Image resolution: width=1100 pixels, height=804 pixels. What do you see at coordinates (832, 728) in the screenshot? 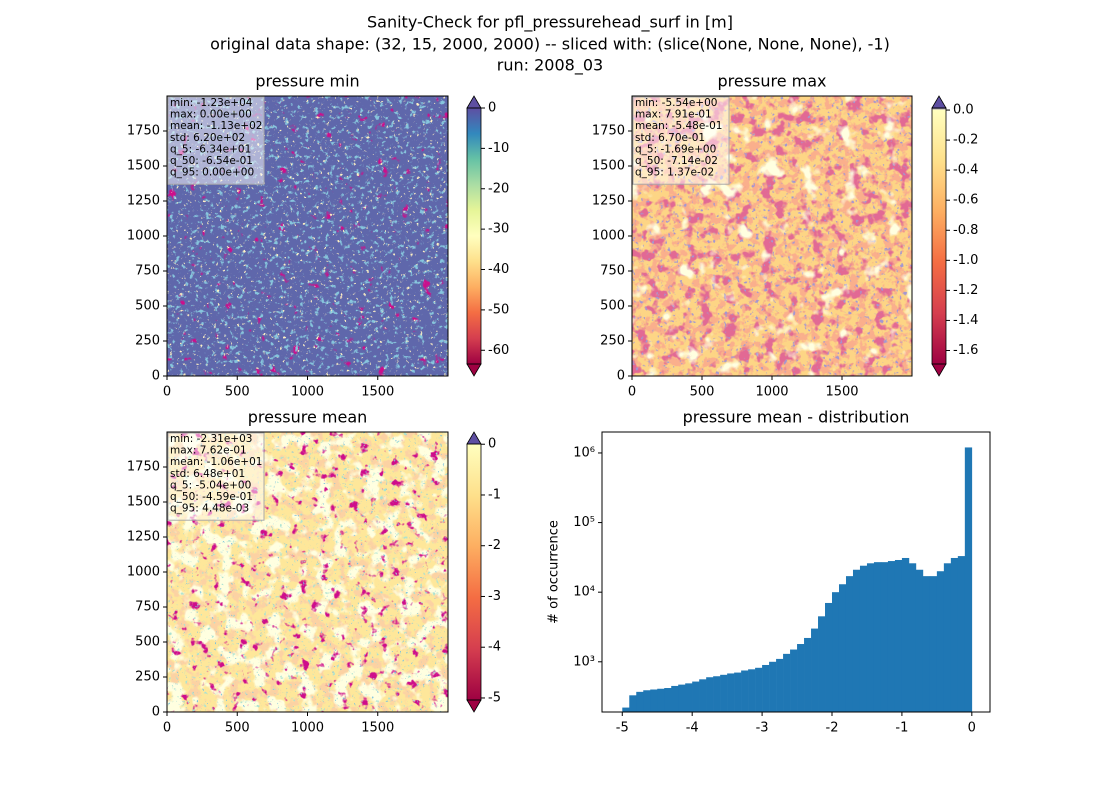
I see `x-tick-label: -2` at bounding box center [832, 728].